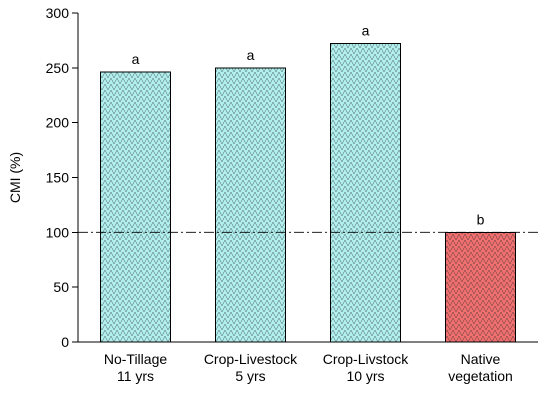 The image size is (550, 401). What do you see at coordinates (135, 359) in the screenshot?
I see `x-category-label: No-Tillage` at bounding box center [135, 359].